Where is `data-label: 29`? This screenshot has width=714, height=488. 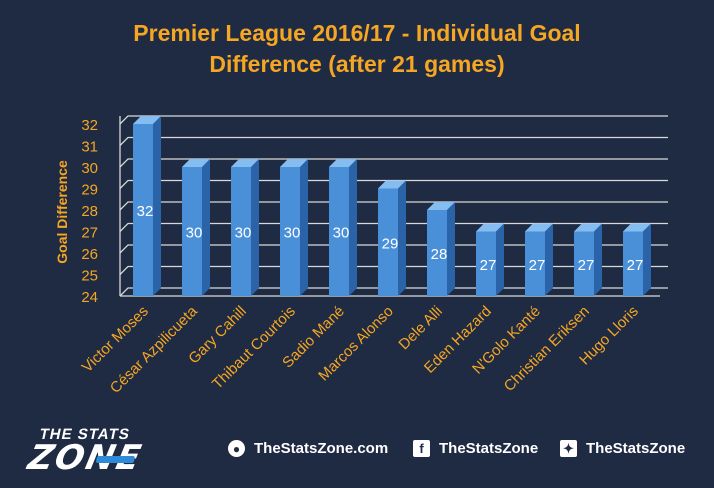
data-label: 29 is located at coordinates (390, 243).